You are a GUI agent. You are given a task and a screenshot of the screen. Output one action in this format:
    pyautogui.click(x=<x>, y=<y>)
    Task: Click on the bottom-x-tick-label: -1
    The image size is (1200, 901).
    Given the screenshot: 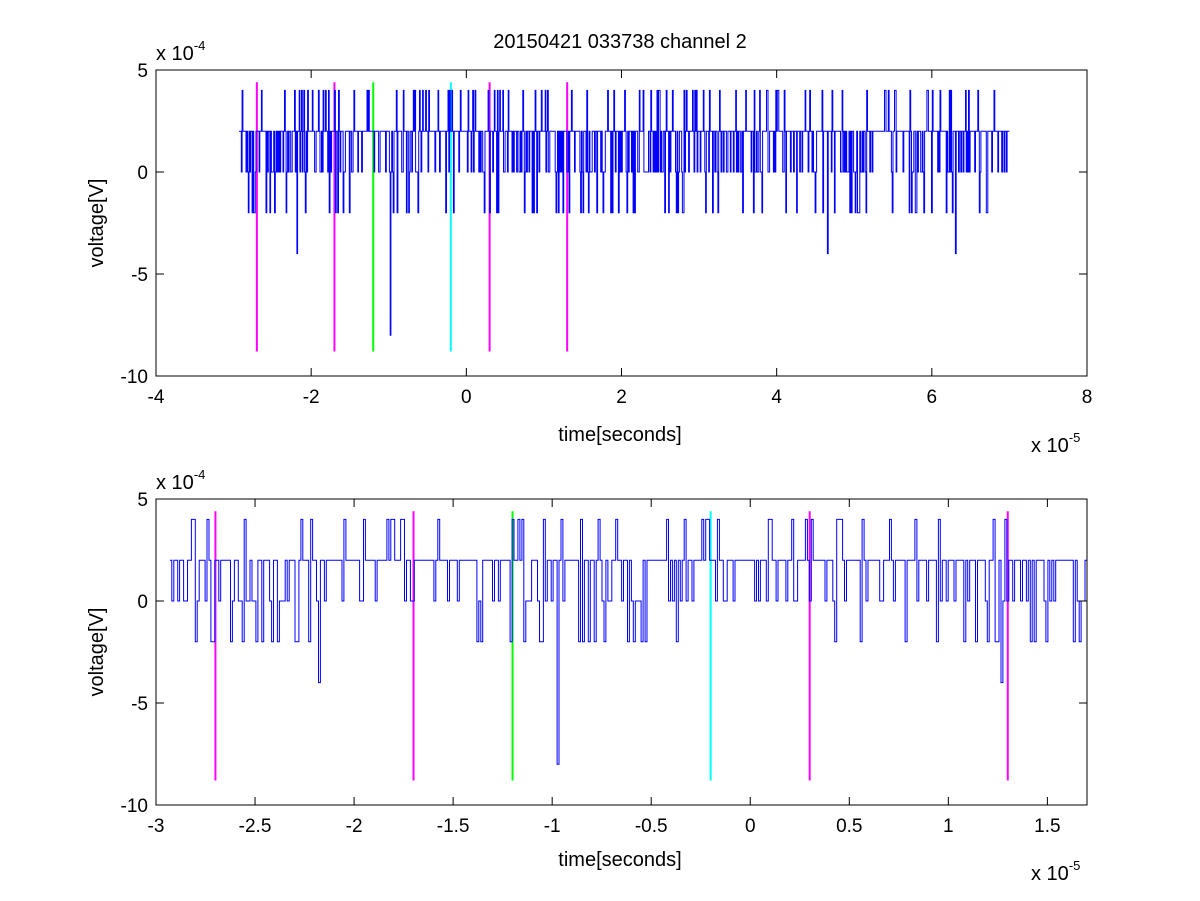 What is the action you would take?
    pyautogui.click(x=552, y=826)
    